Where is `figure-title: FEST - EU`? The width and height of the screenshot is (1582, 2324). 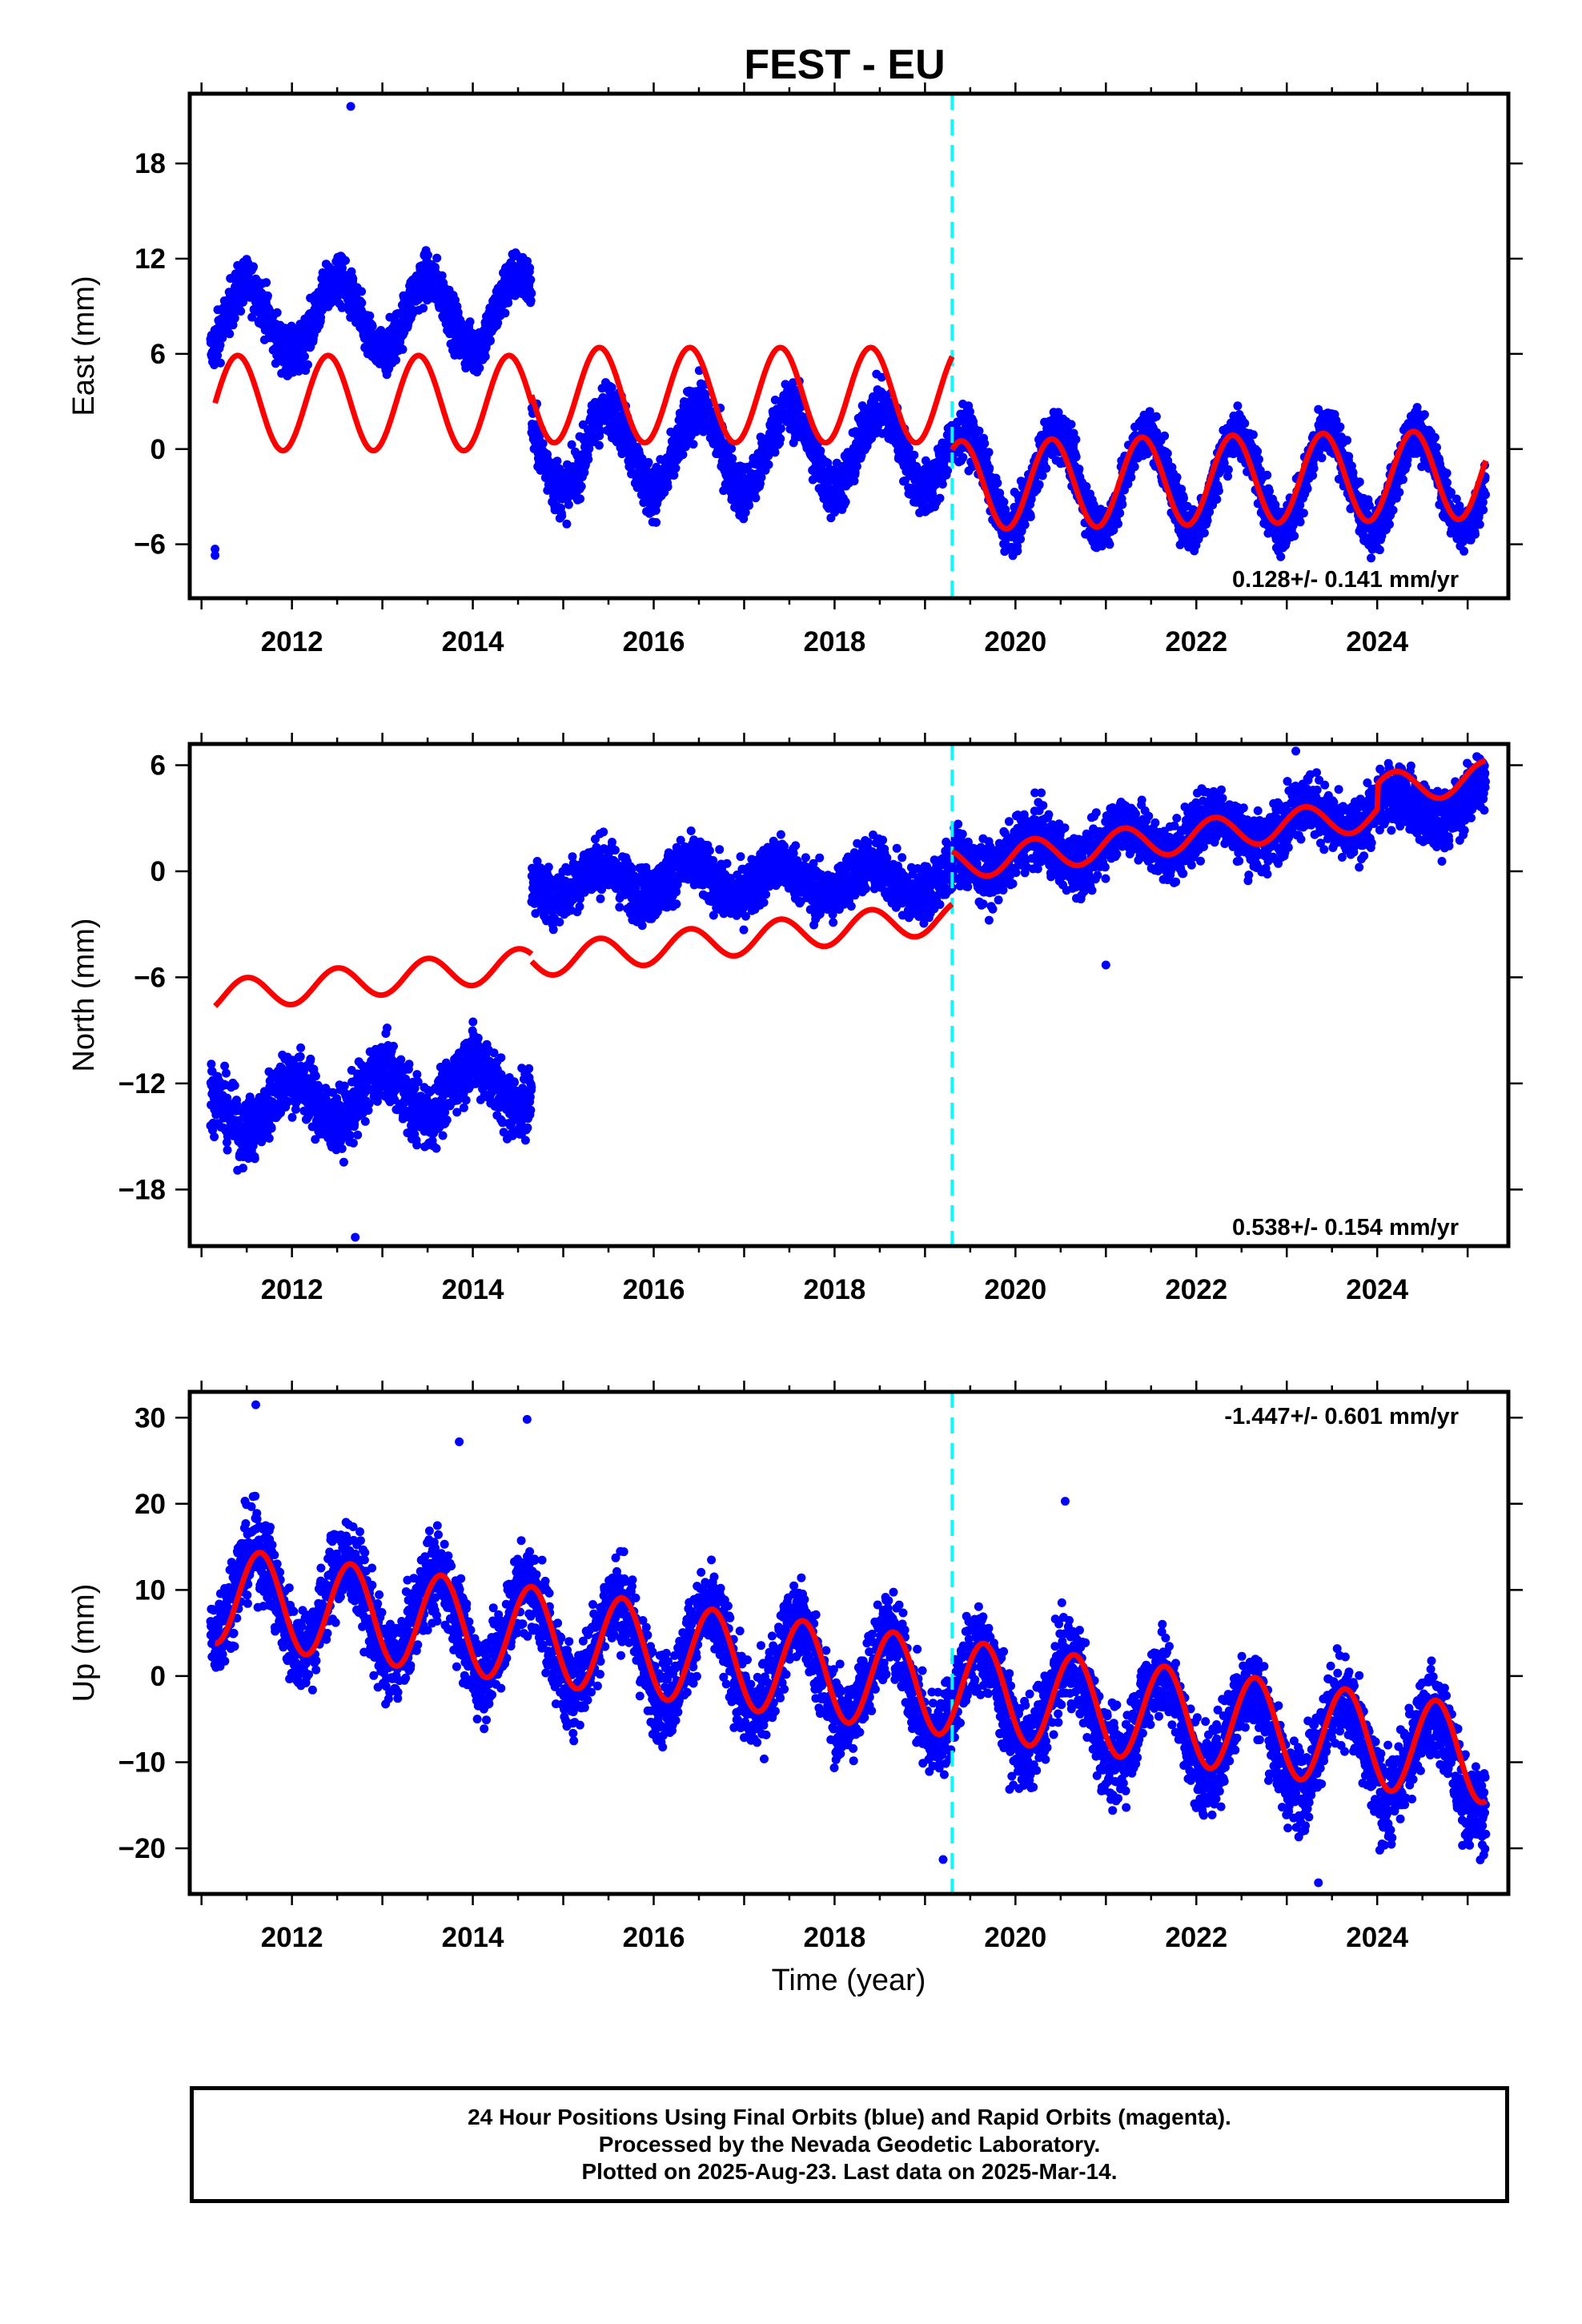 figure-title: FEST - EU is located at coordinates (845, 65).